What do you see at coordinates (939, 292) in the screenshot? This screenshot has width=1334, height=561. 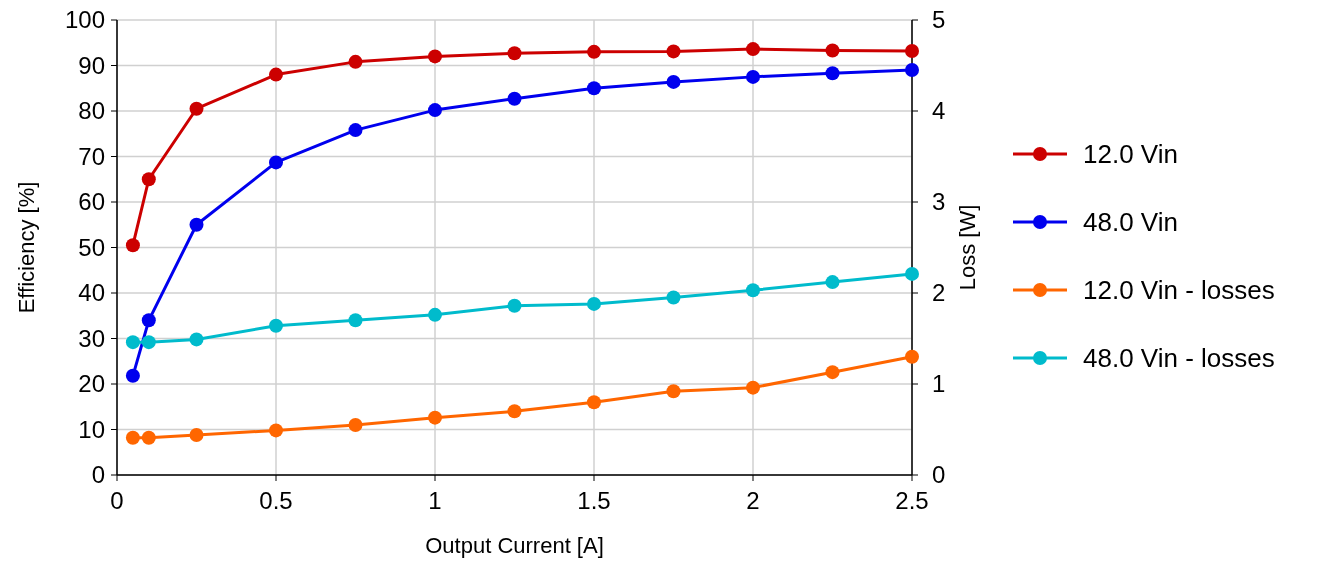 I see `y2-tick-label: 2` at bounding box center [939, 292].